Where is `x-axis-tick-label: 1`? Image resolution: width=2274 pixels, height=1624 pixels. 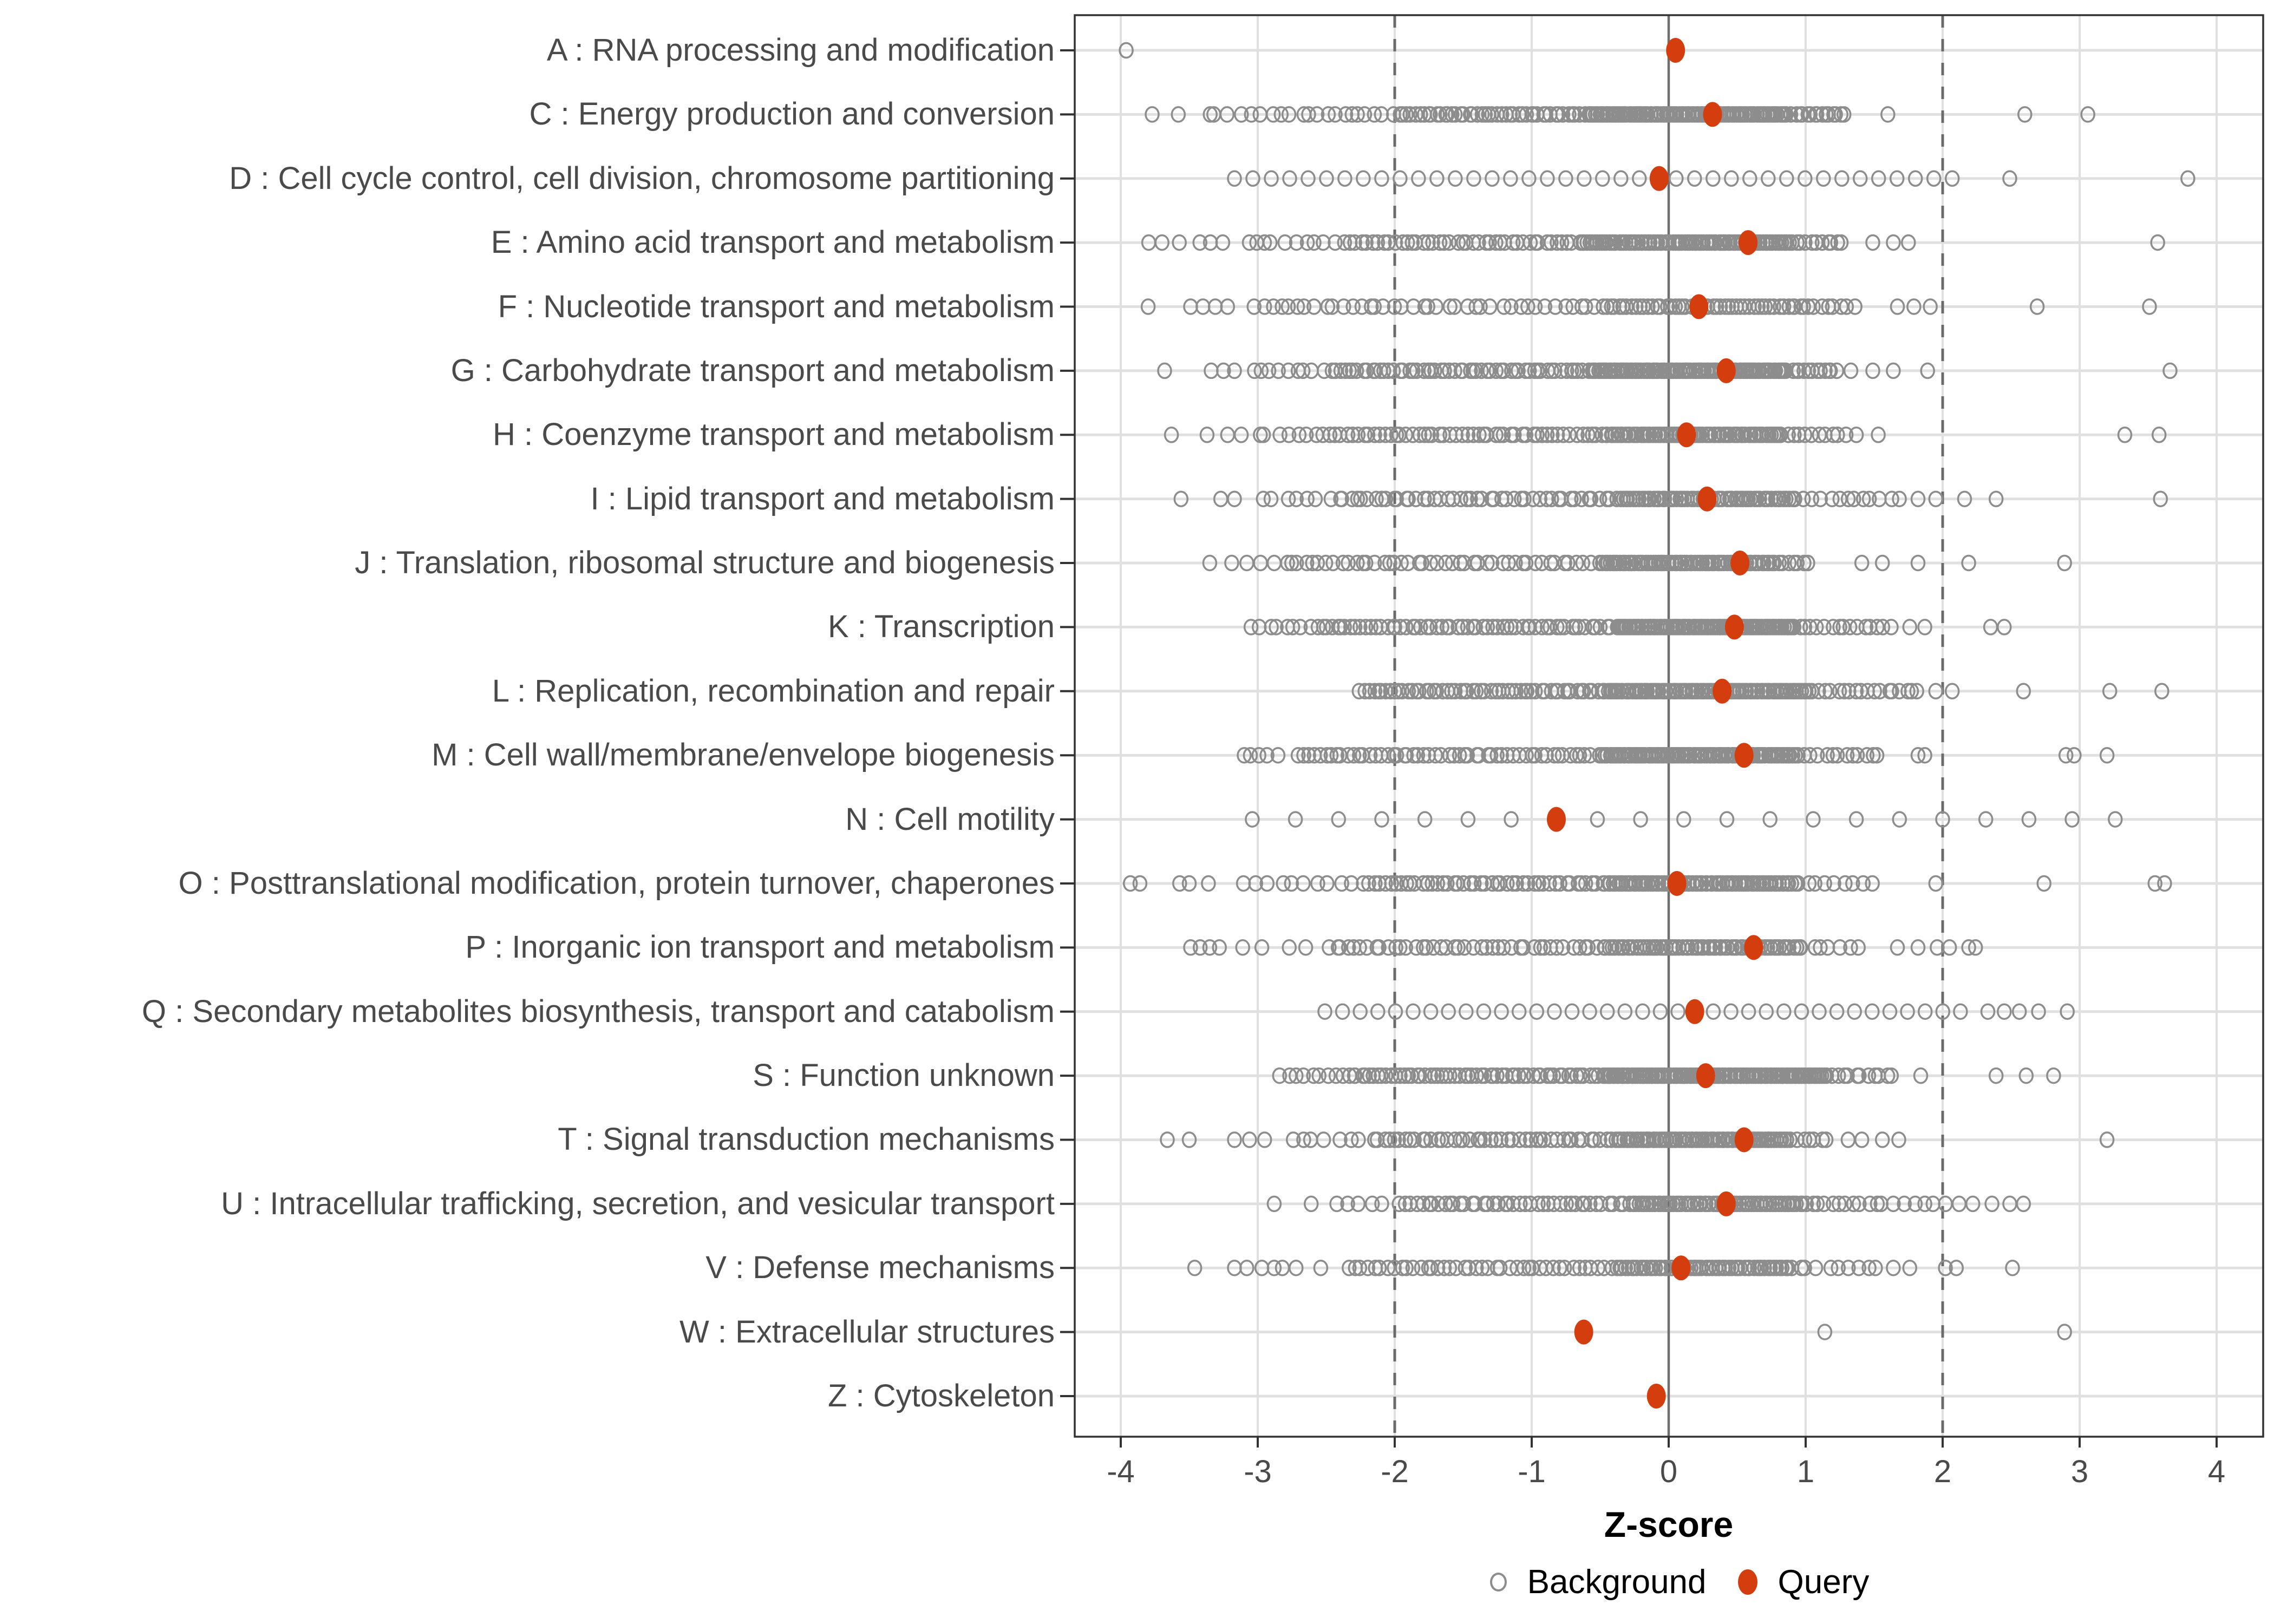 x-axis-tick-label: 1 is located at coordinates (1806, 1472).